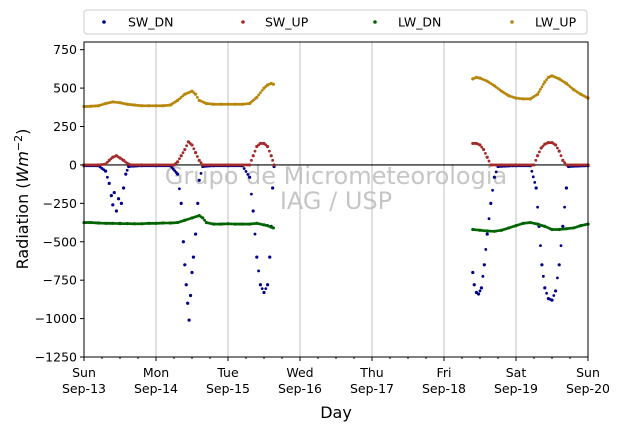 This screenshot has width=622, height=431. What do you see at coordinates (156, 372) in the screenshot?
I see `x-tick-label-day: Mon` at bounding box center [156, 372].